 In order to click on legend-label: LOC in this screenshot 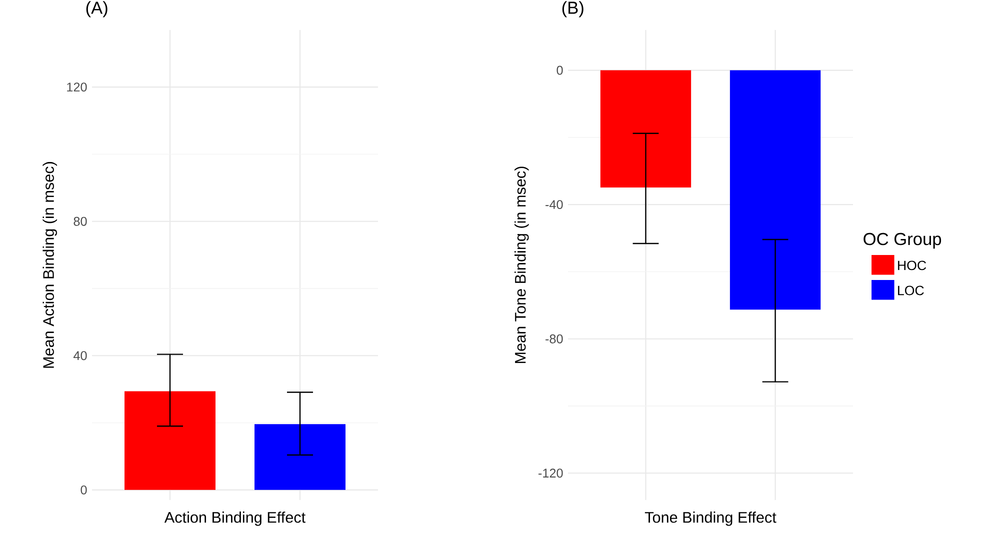, I will do `click(911, 291)`.